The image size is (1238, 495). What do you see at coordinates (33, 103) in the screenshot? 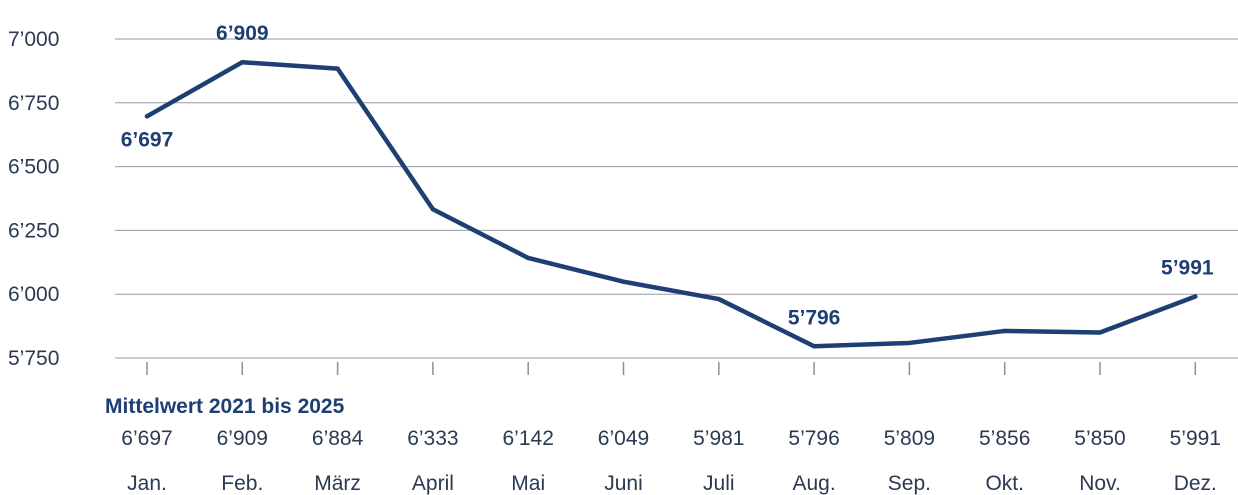
I see `y-tick-label: 6’750` at bounding box center [33, 103].